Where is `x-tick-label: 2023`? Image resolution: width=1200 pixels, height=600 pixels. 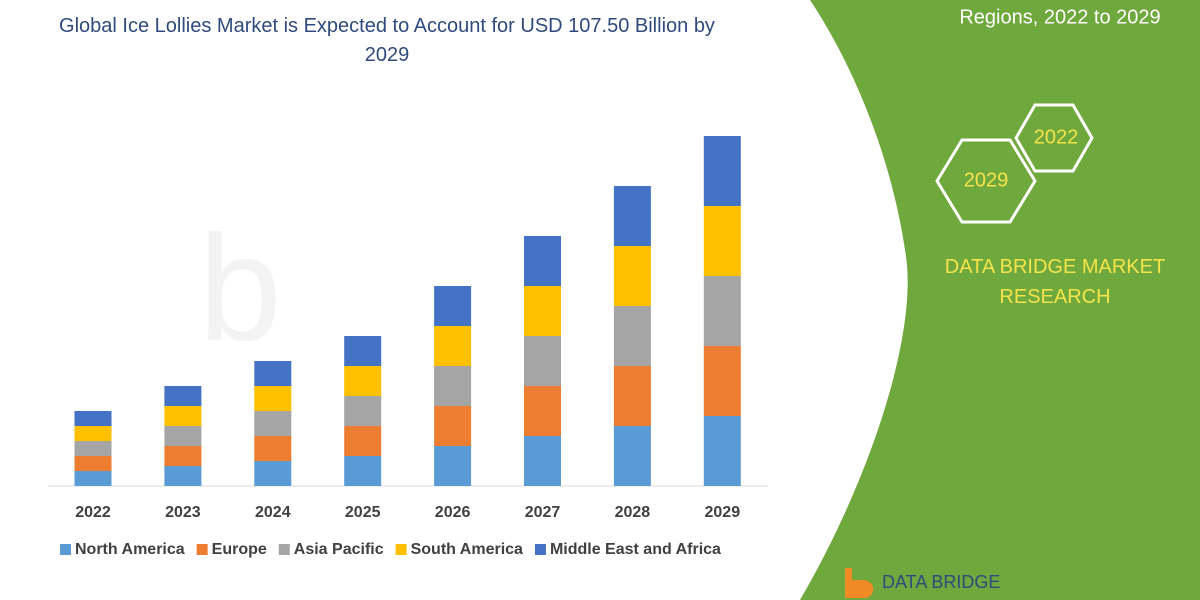 x-tick-label: 2023 is located at coordinates (183, 512).